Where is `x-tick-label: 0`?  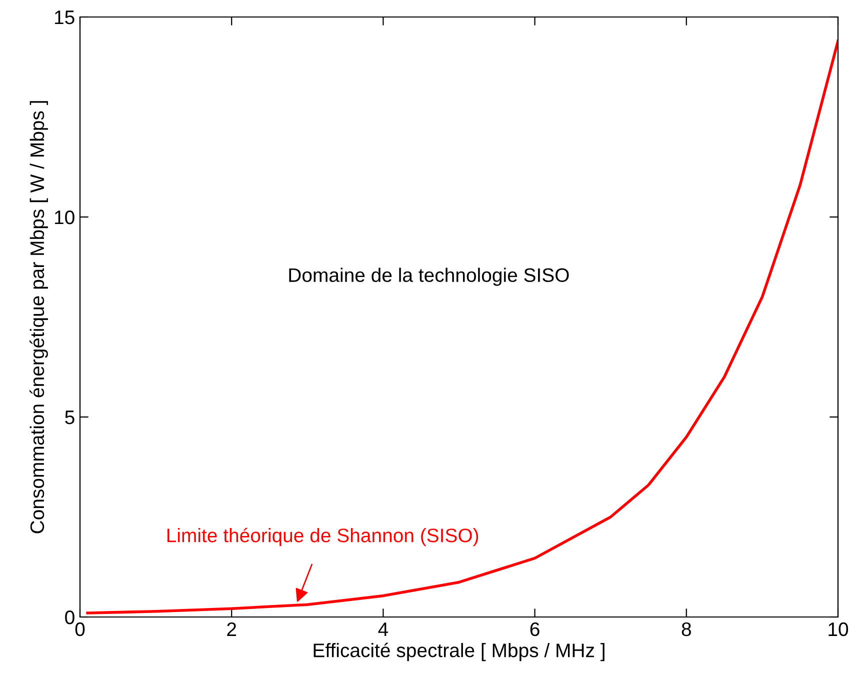
x-tick-label: 0 is located at coordinates (80, 629).